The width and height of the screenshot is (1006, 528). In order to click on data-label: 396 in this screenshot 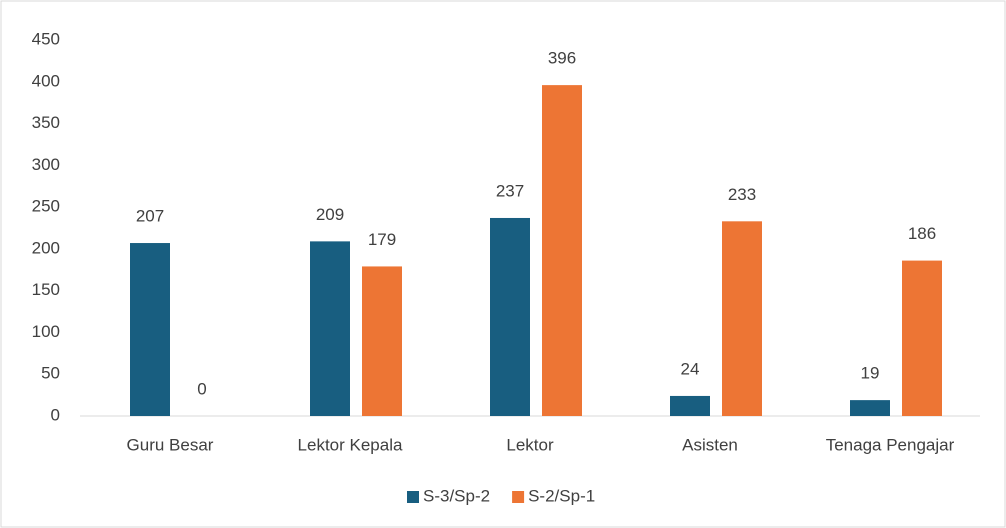, I will do `click(562, 58)`.